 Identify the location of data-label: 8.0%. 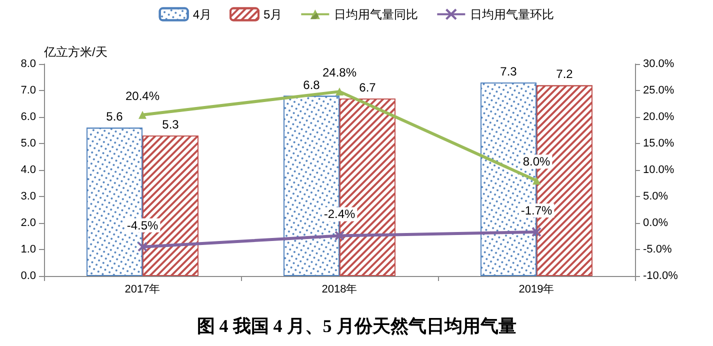
(536, 161).